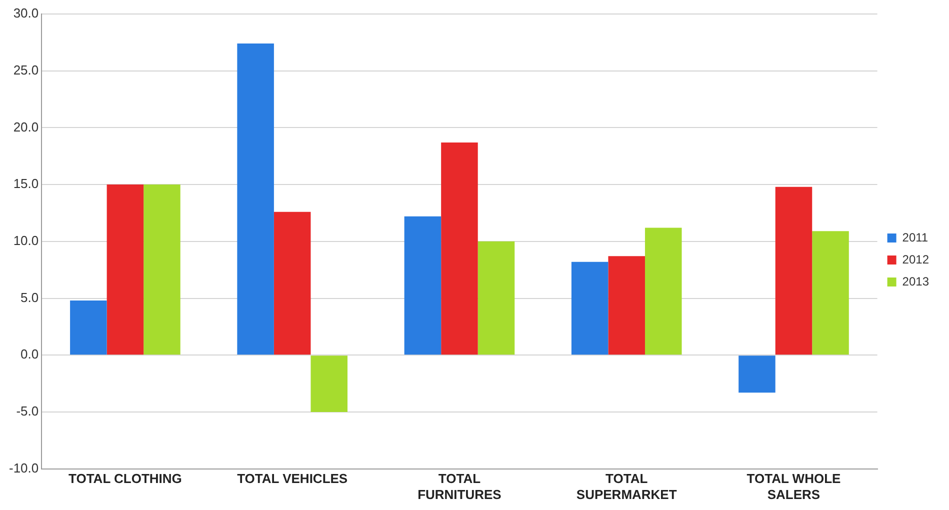 The width and height of the screenshot is (949, 510). Describe the element at coordinates (26, 240) in the screenshot. I see `y-tick-label: 10.0` at that location.